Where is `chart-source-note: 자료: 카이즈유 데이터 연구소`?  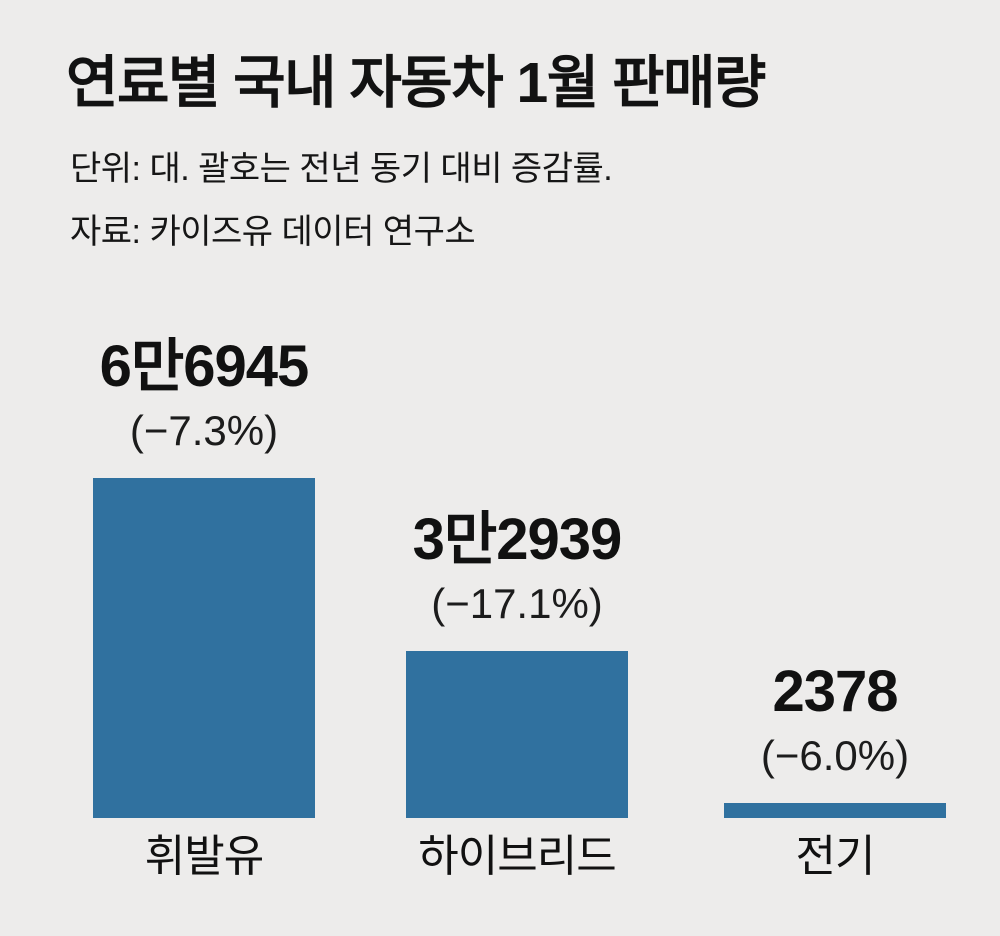 chart-source-note: 자료: 카이즈유 데이터 연구소 is located at coordinates (273, 232).